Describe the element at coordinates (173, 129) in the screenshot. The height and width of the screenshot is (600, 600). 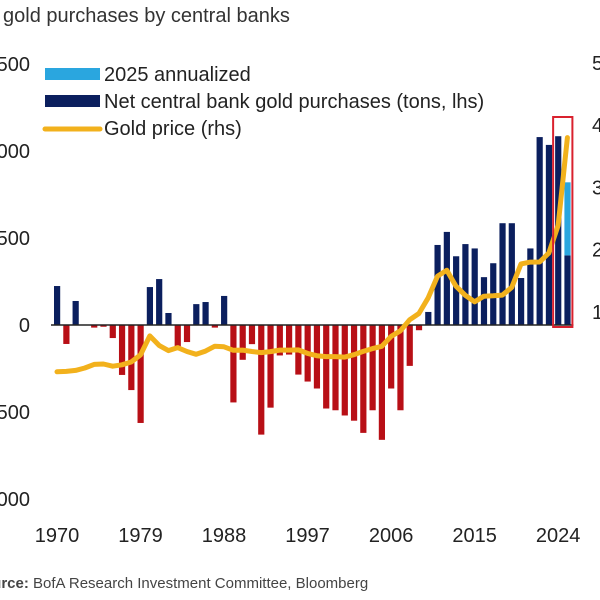
I see `legend-label: Gold price (rhs)` at that location.